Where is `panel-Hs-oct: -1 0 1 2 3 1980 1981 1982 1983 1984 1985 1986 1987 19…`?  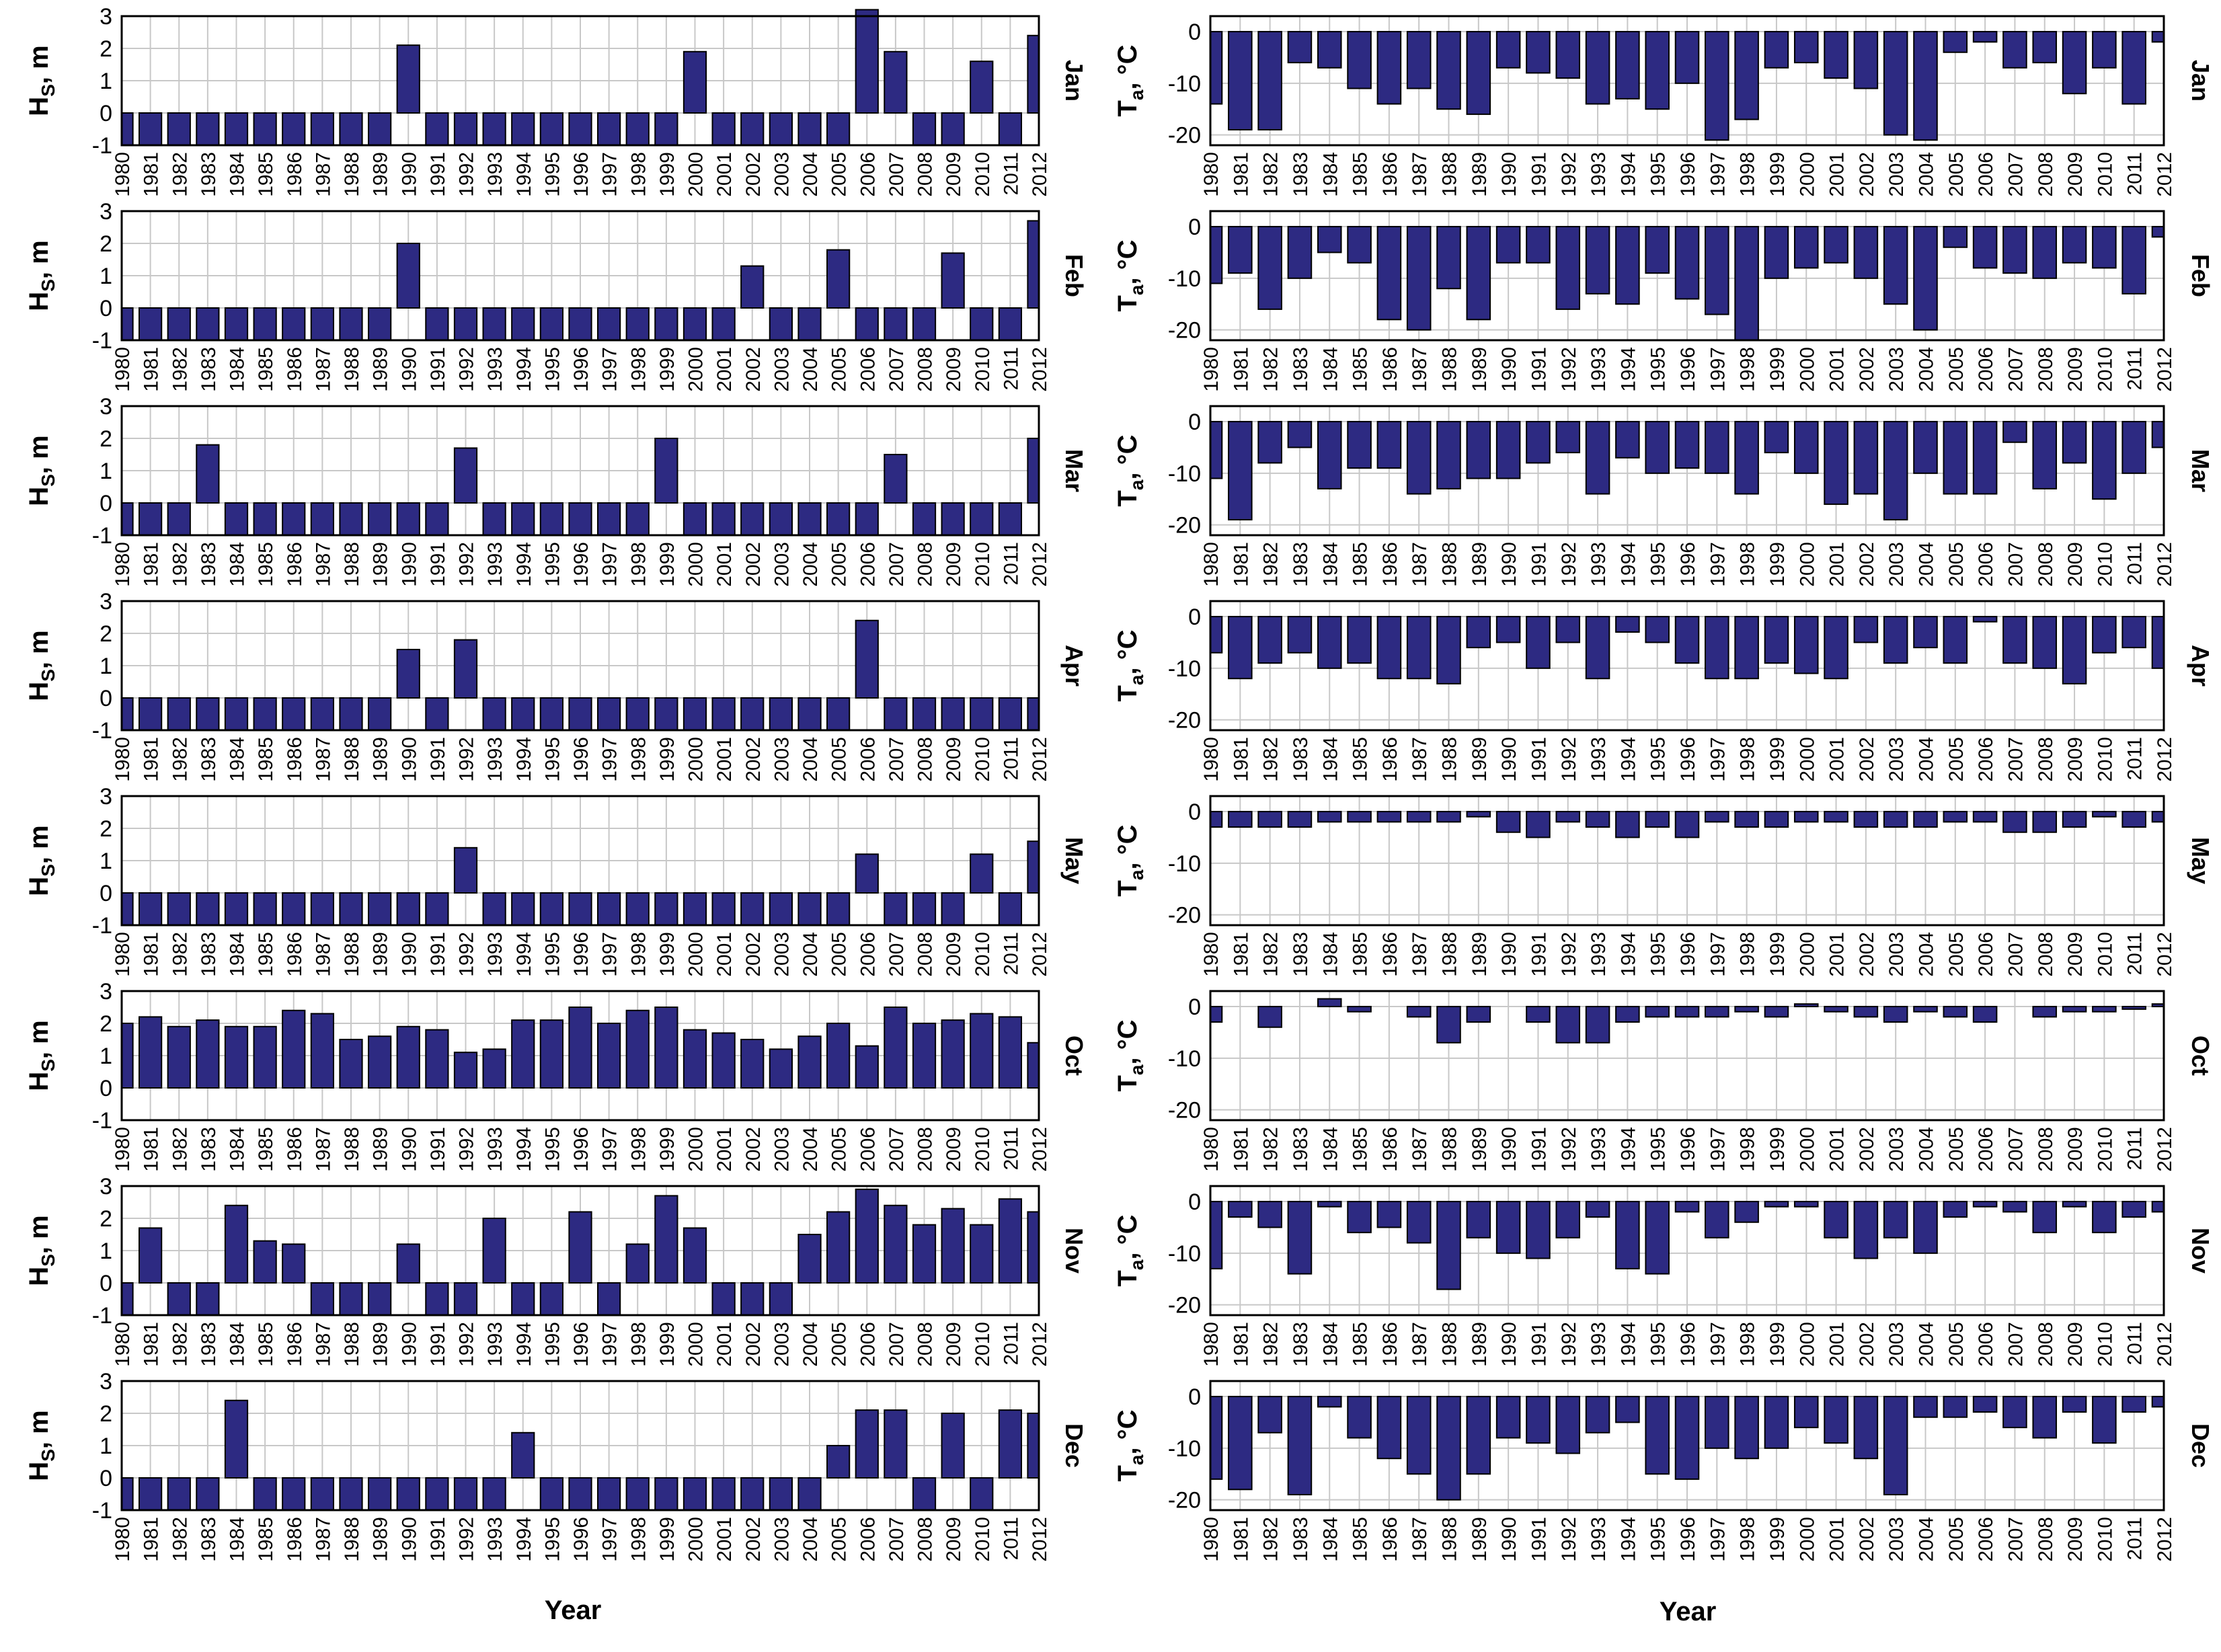
panel-Hs-oct: -1 0 1 2 3 1980 1981 1982 1983 1984 1985 1986 1987 19… is located at coordinates (556, 1075).